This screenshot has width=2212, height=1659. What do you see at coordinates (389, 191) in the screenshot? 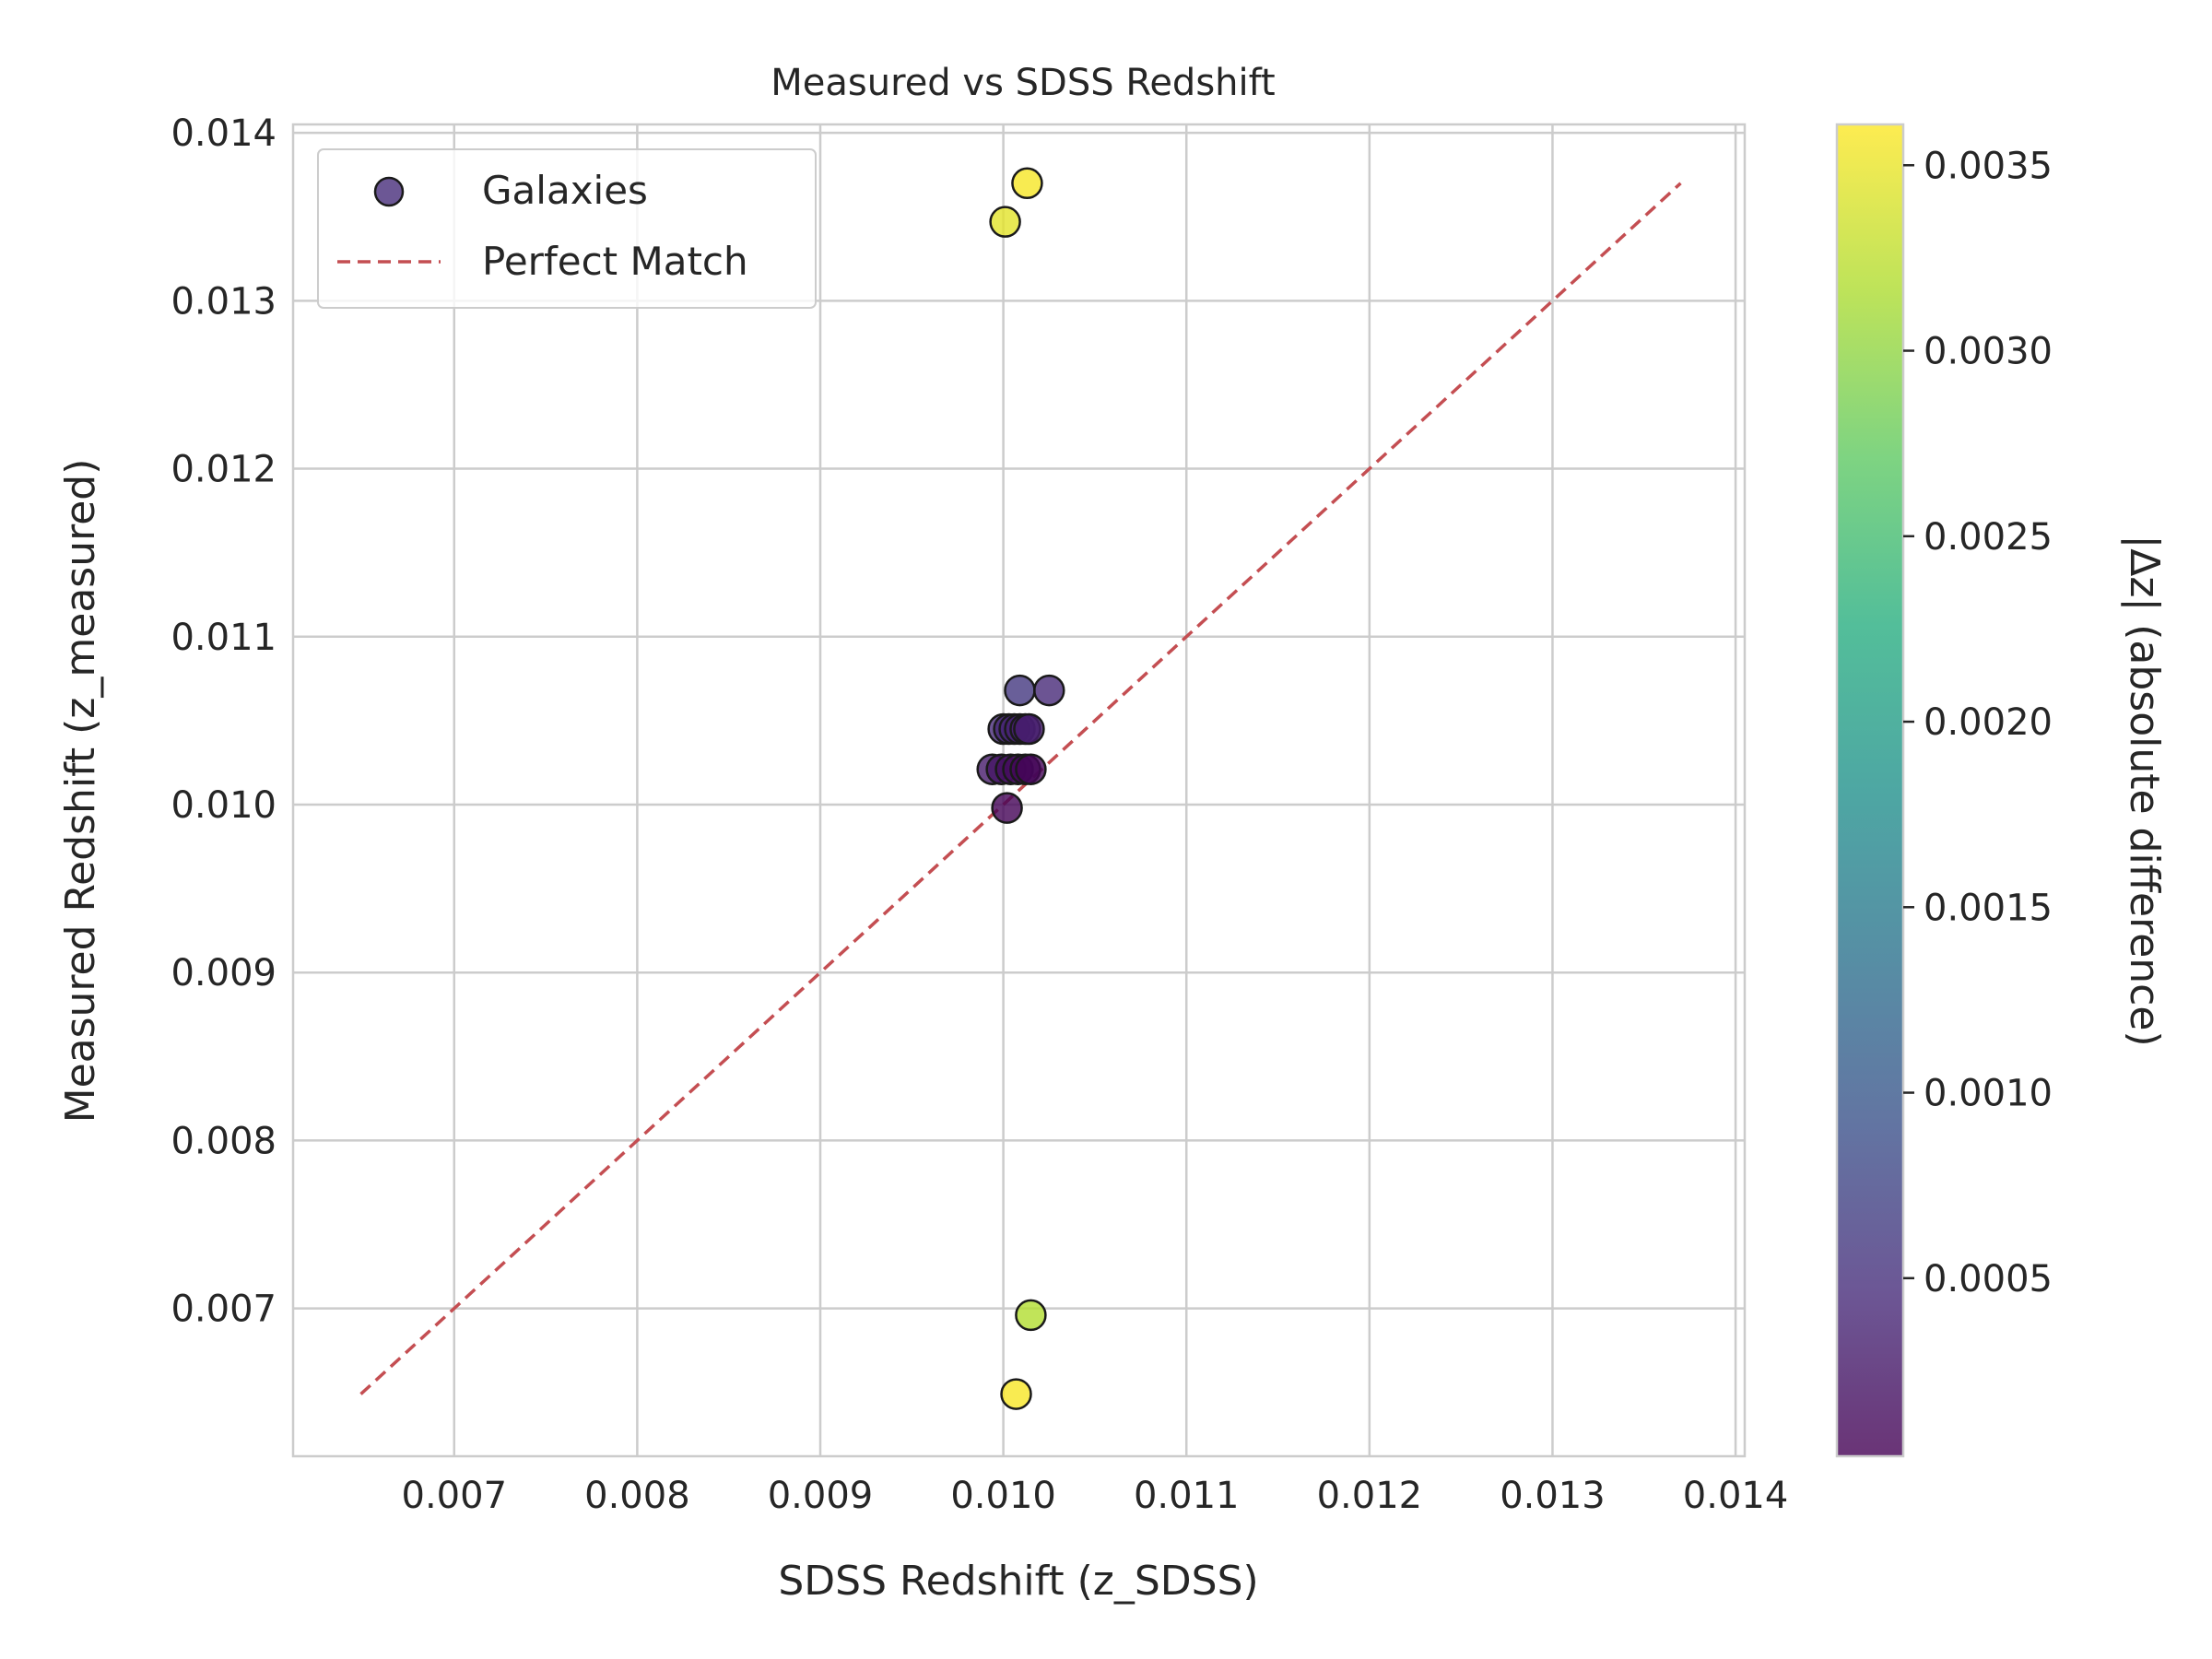
I see `legend-marker-galaxies` at bounding box center [389, 191].